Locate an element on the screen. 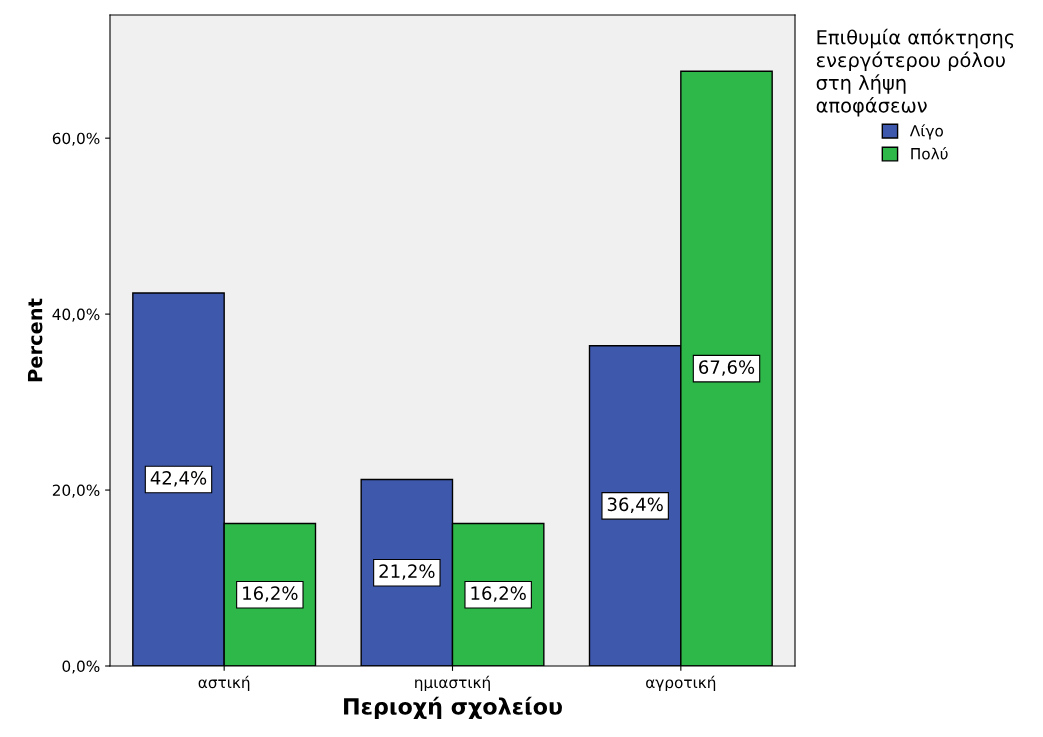 The image size is (1043, 737). x-tick-label: αγροτική is located at coordinates (681, 683).